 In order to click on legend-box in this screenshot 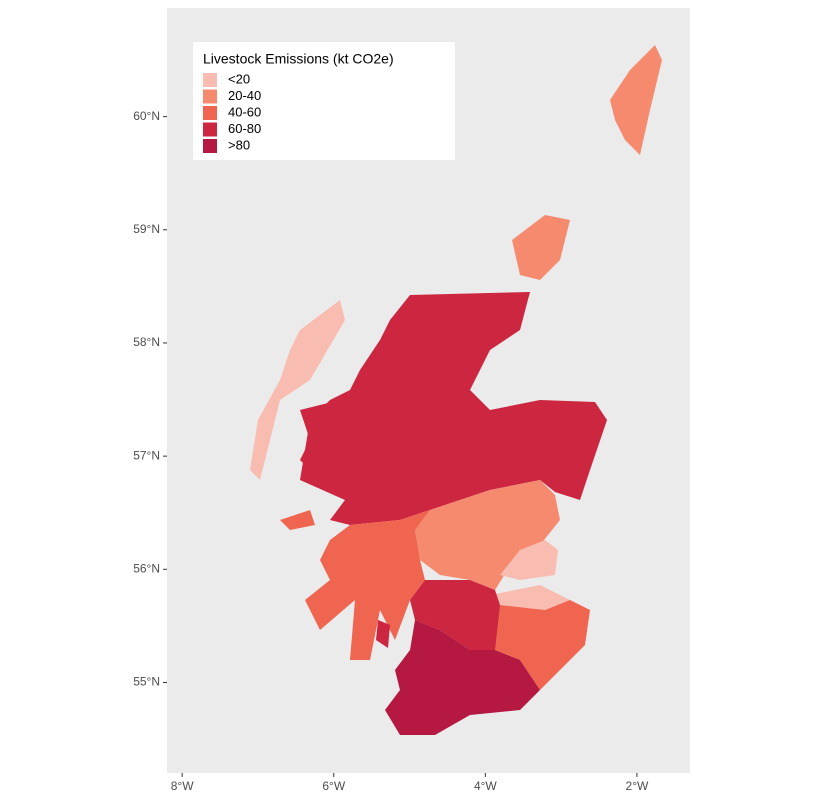, I will do `click(324, 101)`.